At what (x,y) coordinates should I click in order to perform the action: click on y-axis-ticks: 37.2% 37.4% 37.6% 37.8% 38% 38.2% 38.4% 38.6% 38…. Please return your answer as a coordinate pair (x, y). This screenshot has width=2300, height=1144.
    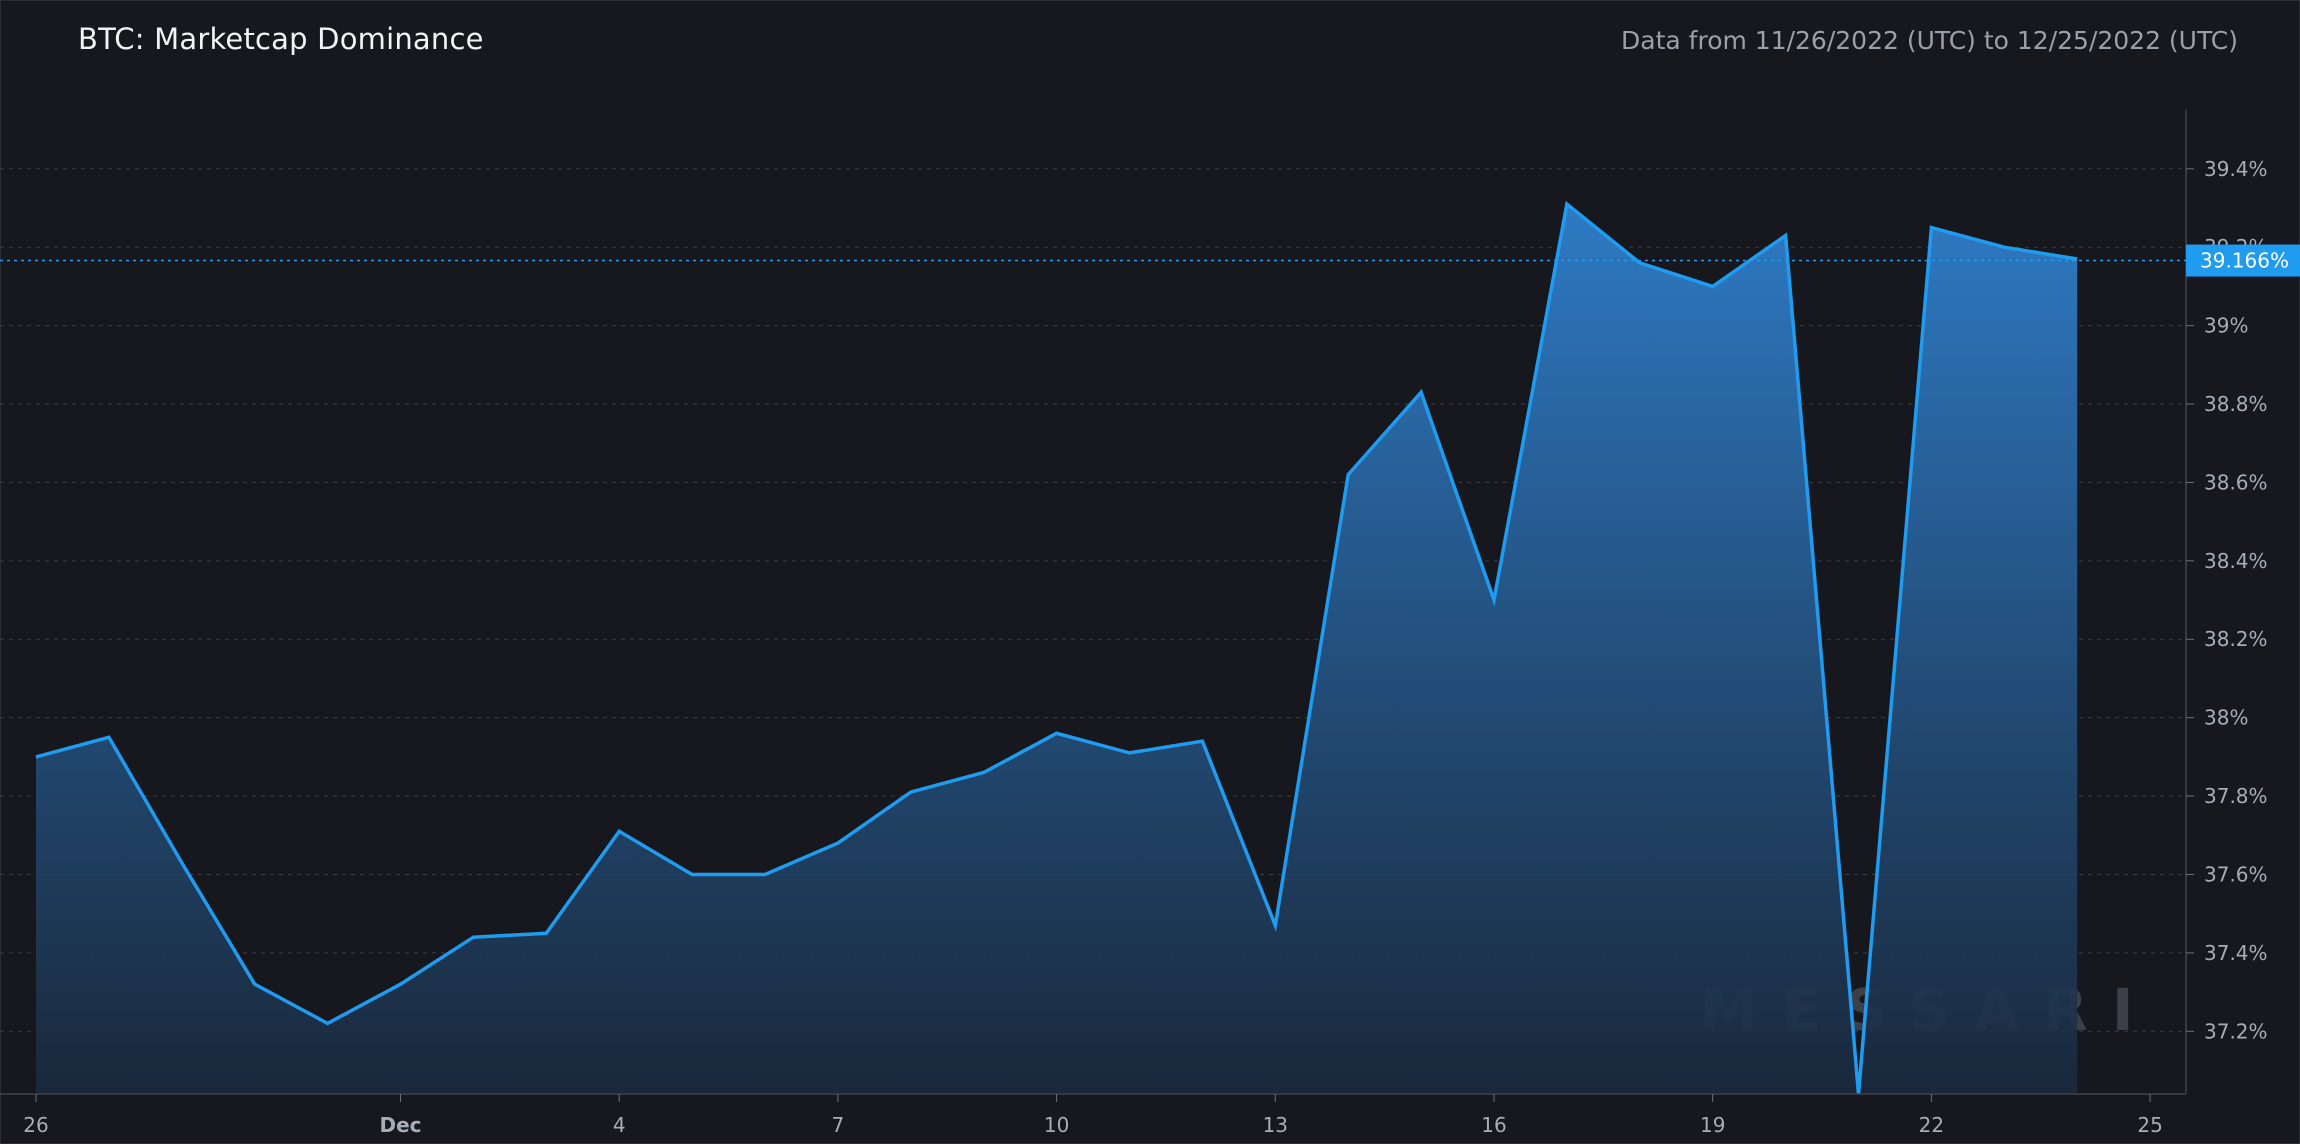
    Looking at the image, I should click on (2227, 600).